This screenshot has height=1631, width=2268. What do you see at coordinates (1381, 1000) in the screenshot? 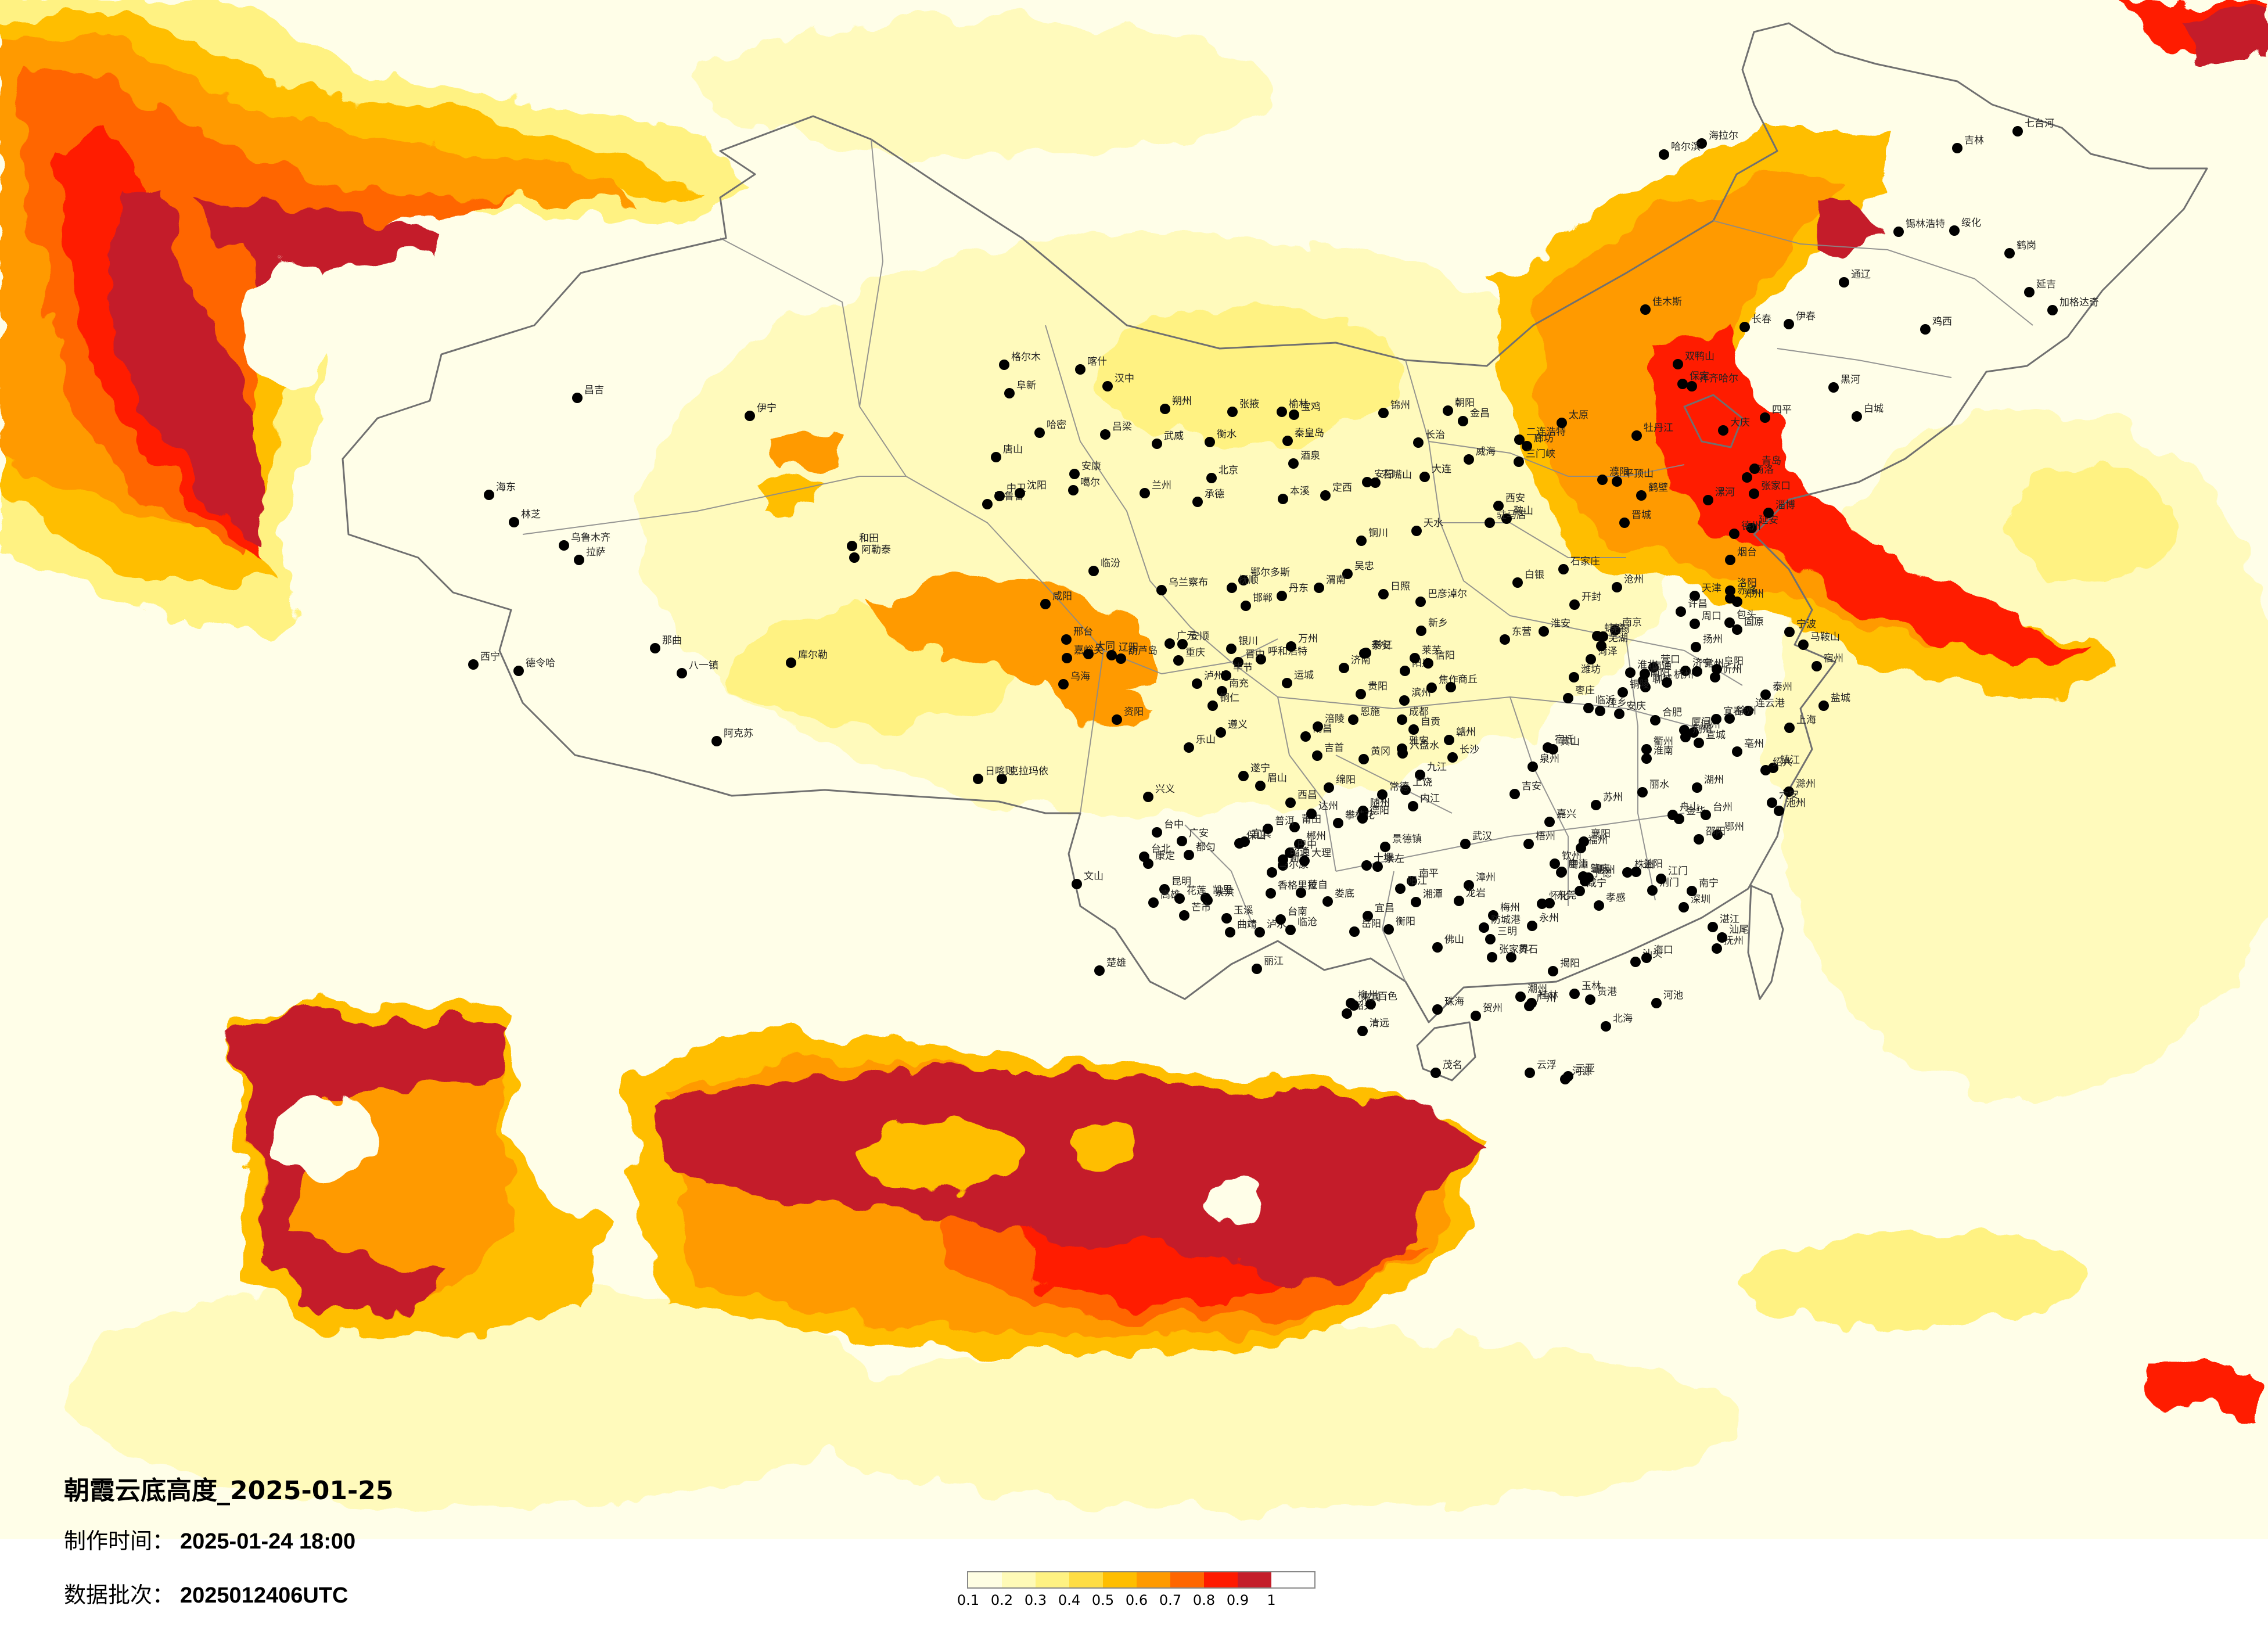
I see `city-marker: 百色` at bounding box center [1381, 1000].